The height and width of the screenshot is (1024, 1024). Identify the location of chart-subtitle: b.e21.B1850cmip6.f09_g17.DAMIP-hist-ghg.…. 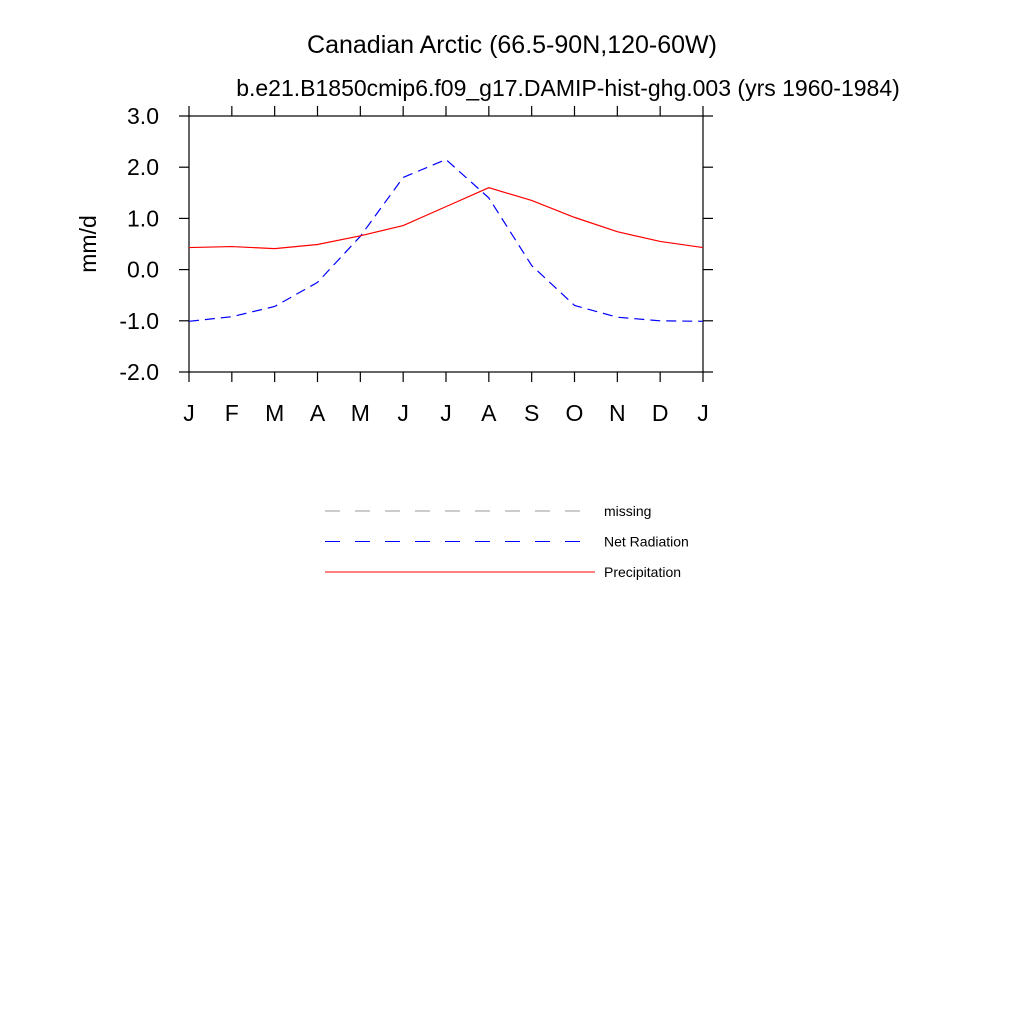
(568, 88).